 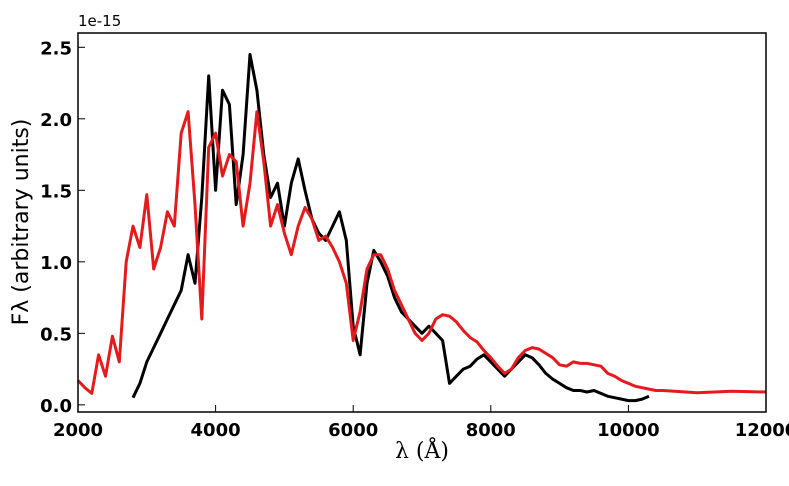 What do you see at coordinates (56, 334) in the screenshot?
I see `y-tick-label: 0.5` at bounding box center [56, 334].